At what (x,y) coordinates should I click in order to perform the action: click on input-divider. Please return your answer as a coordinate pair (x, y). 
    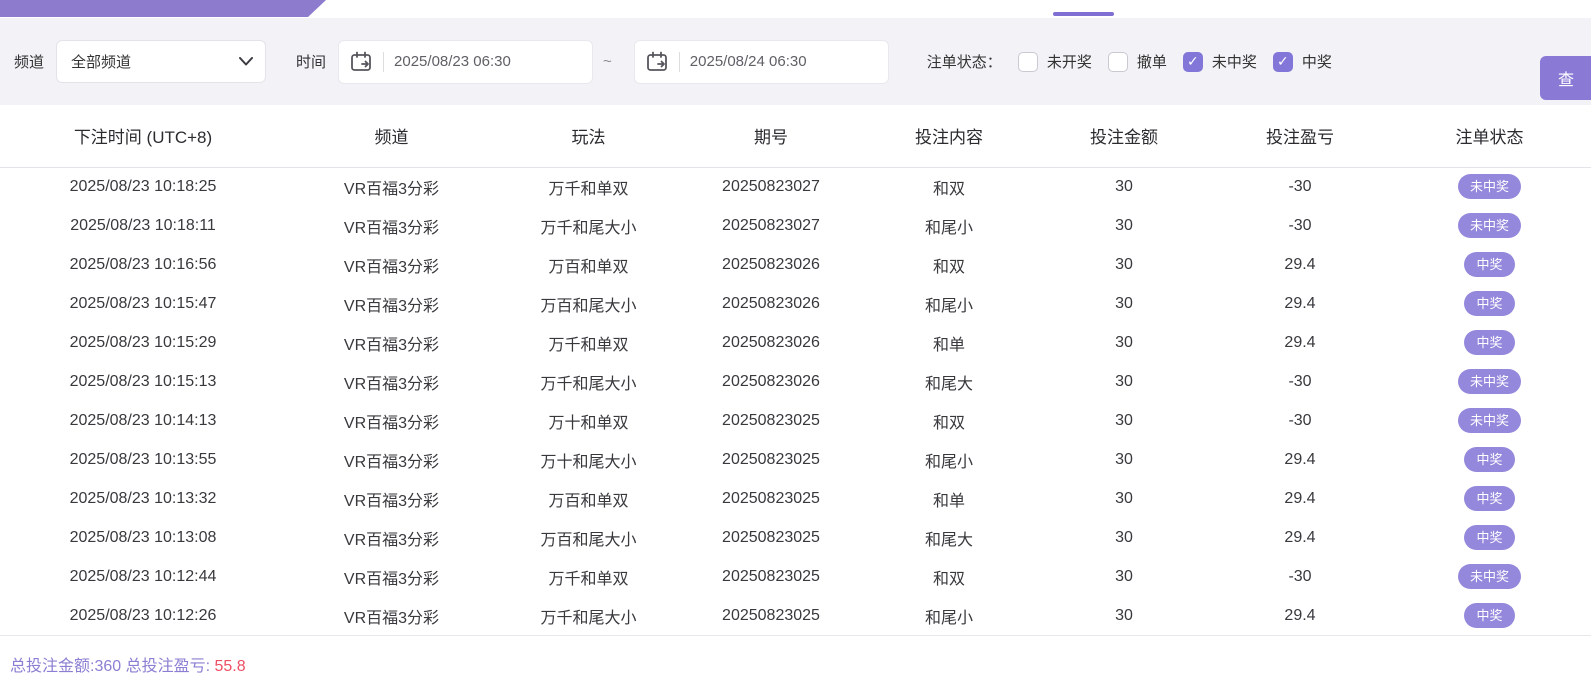
    Looking at the image, I should click on (679, 61).